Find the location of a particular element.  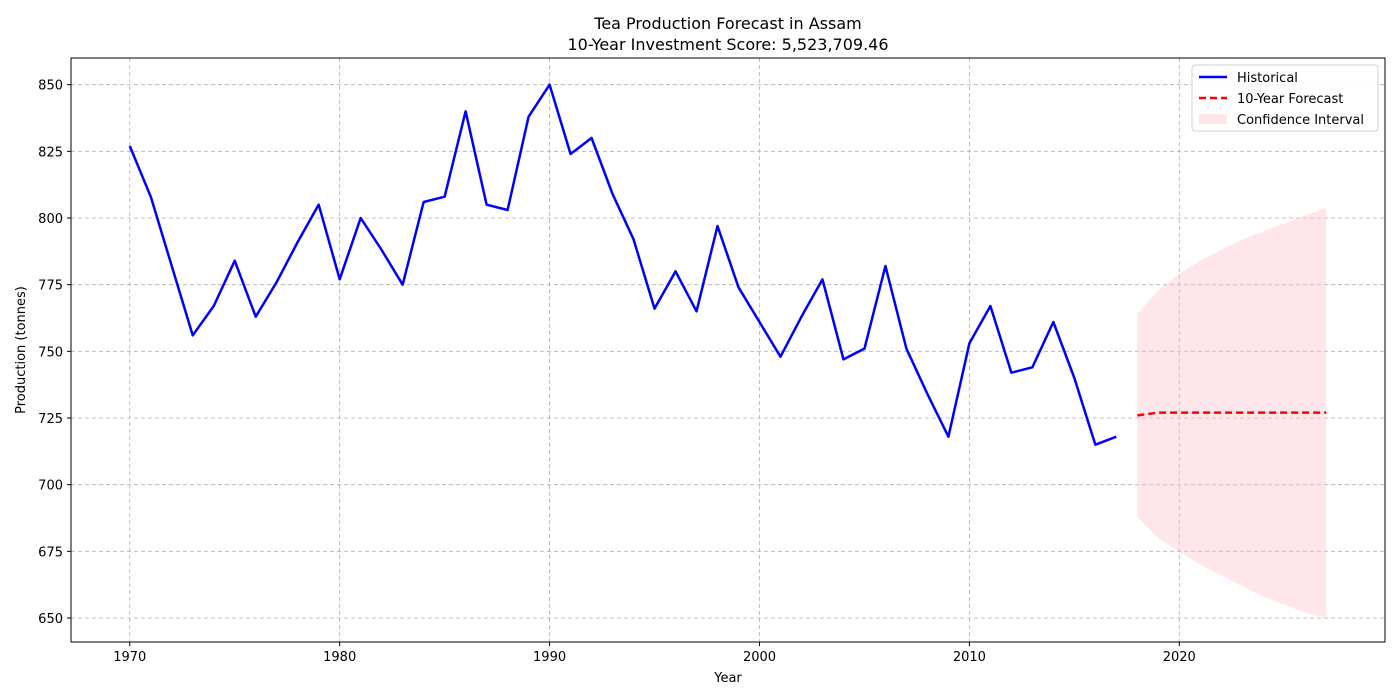

y-tick-label: 775 is located at coordinates (50, 286).